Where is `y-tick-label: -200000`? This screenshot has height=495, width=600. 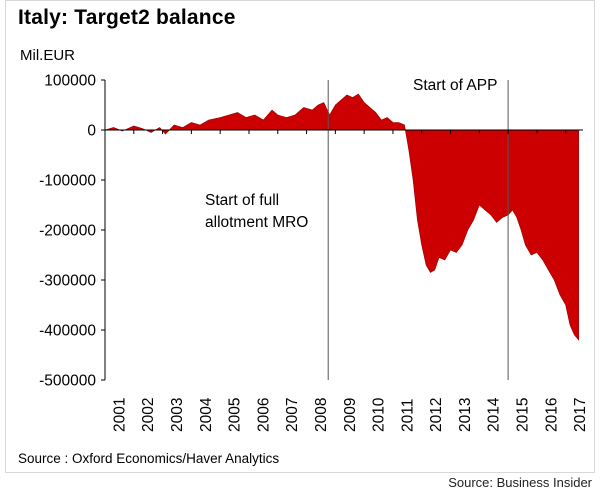
y-tick-label: -200000 is located at coordinates (67, 231).